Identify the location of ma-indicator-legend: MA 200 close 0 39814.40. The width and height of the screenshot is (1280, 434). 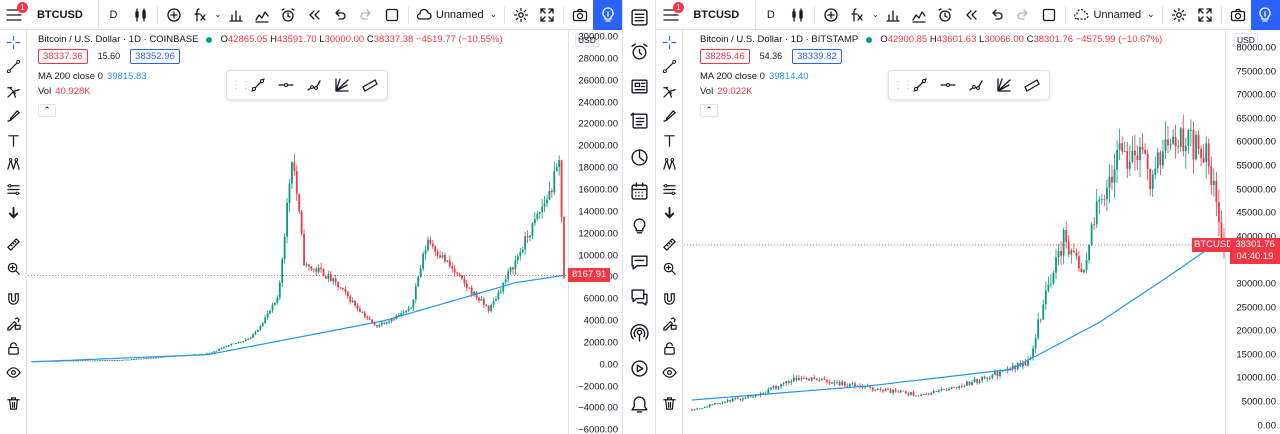
(931, 76).